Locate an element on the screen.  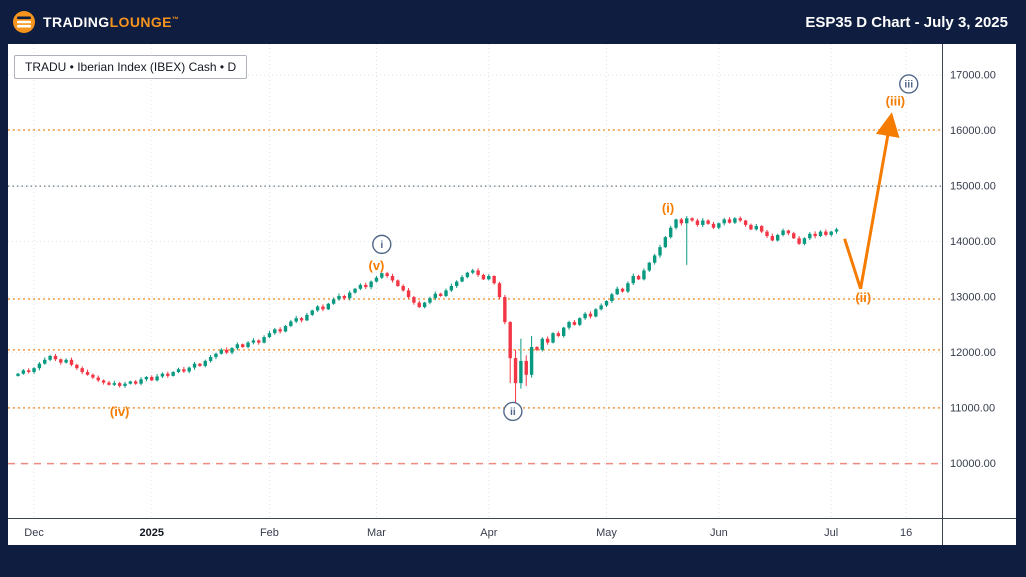
wave-label-circle-i: i is located at coordinates (382, 244).